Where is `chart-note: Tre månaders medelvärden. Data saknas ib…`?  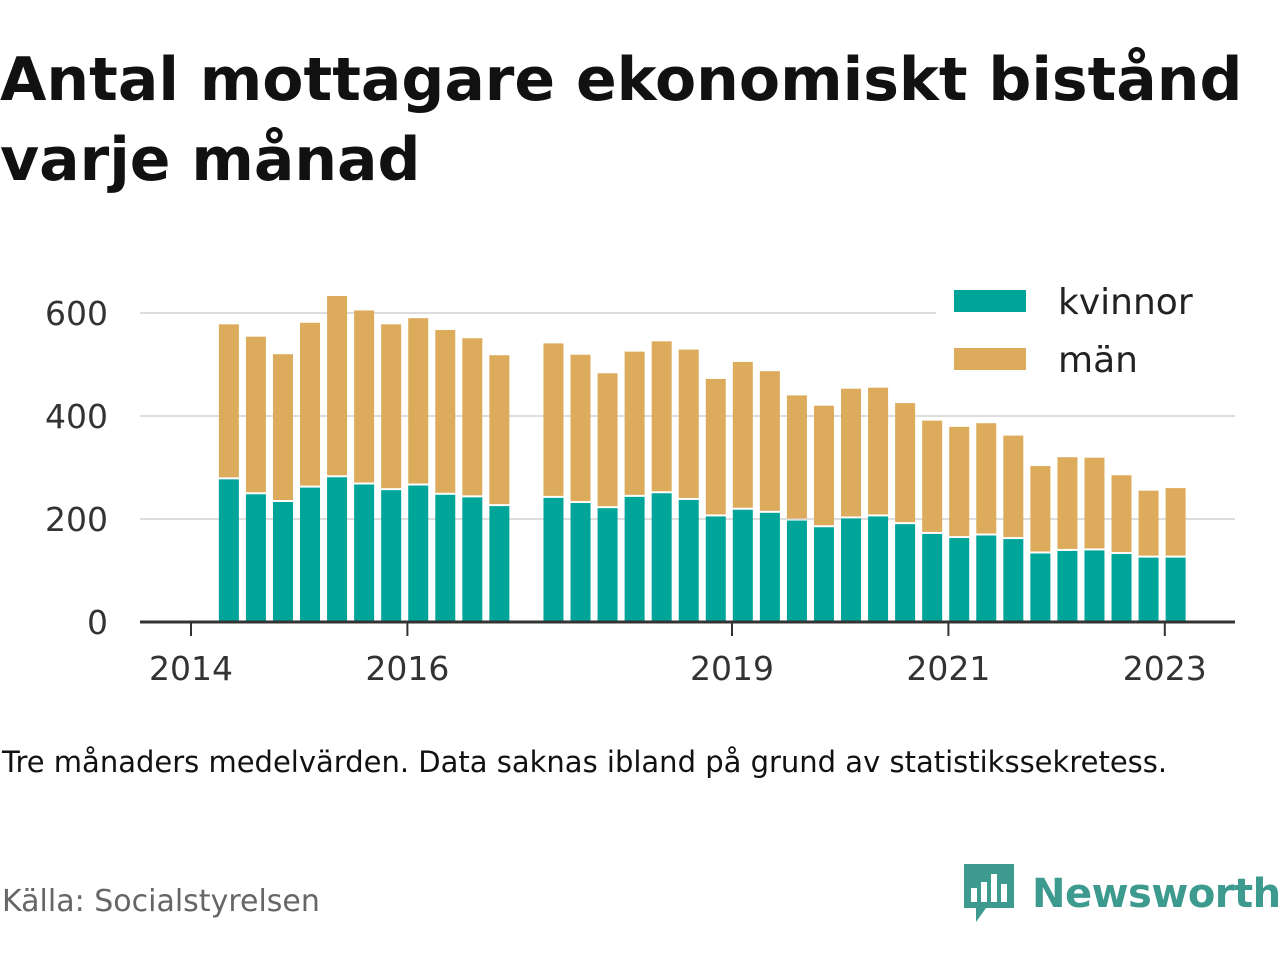 chart-note: Tre månaders medelvärden. Data saknas ib… is located at coordinates (585, 762).